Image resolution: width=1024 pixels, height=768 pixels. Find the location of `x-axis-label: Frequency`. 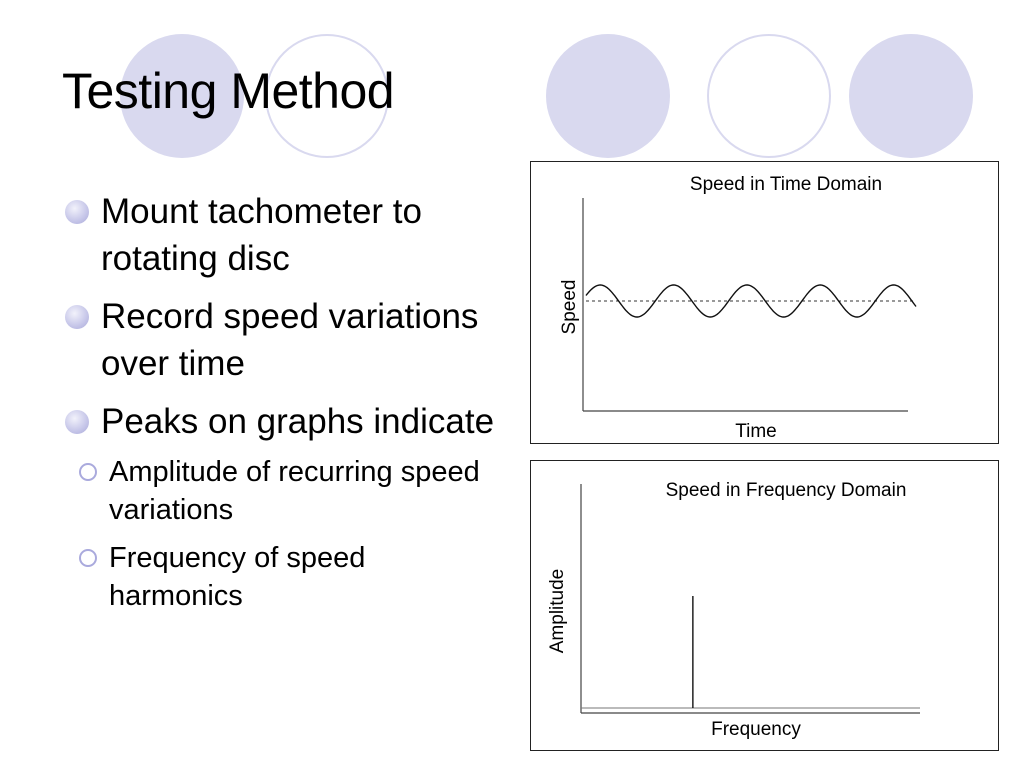

x-axis-label: Frequency is located at coordinates (756, 729).